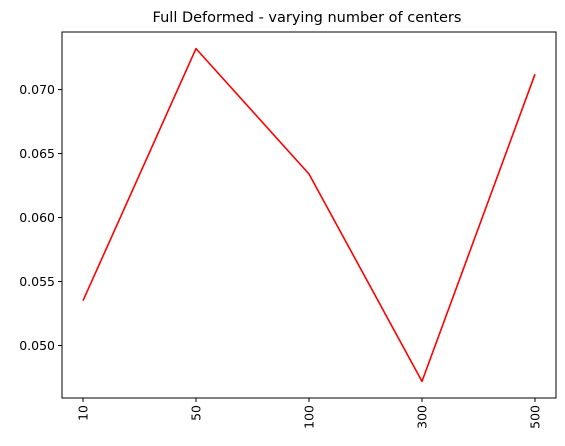 The image size is (565, 446). What do you see at coordinates (37, 153) in the screenshot?
I see `y-tick-label: 0.065` at bounding box center [37, 153].